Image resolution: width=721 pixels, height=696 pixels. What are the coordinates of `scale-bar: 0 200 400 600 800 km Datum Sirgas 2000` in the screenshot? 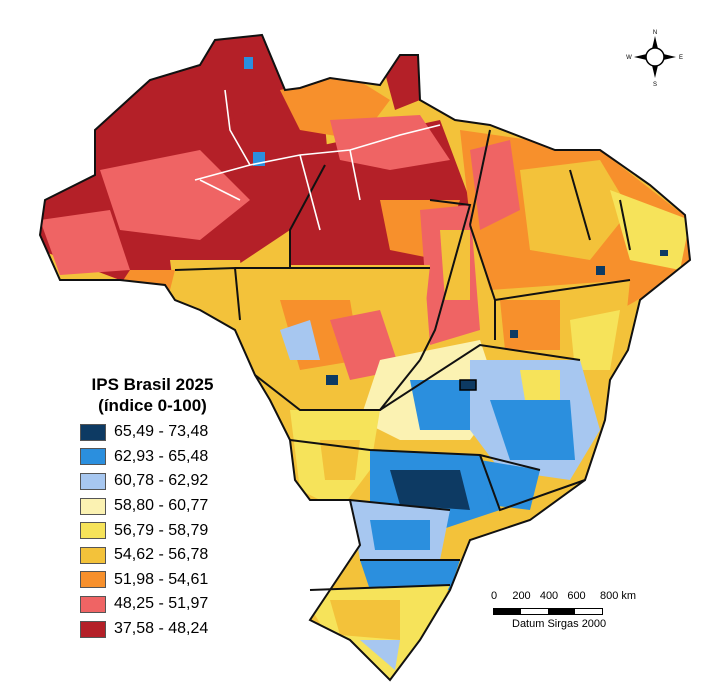 It's located at (578, 614).